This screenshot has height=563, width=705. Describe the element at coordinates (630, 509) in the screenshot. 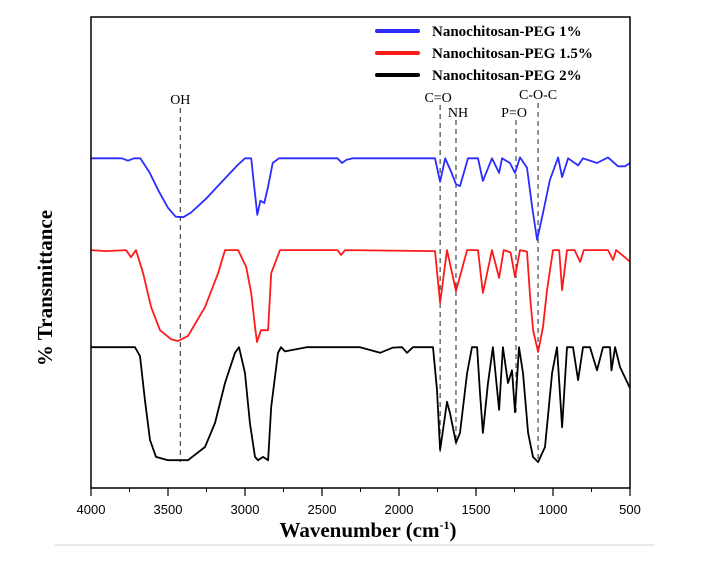

I see `x-tick-label: 500` at that location.